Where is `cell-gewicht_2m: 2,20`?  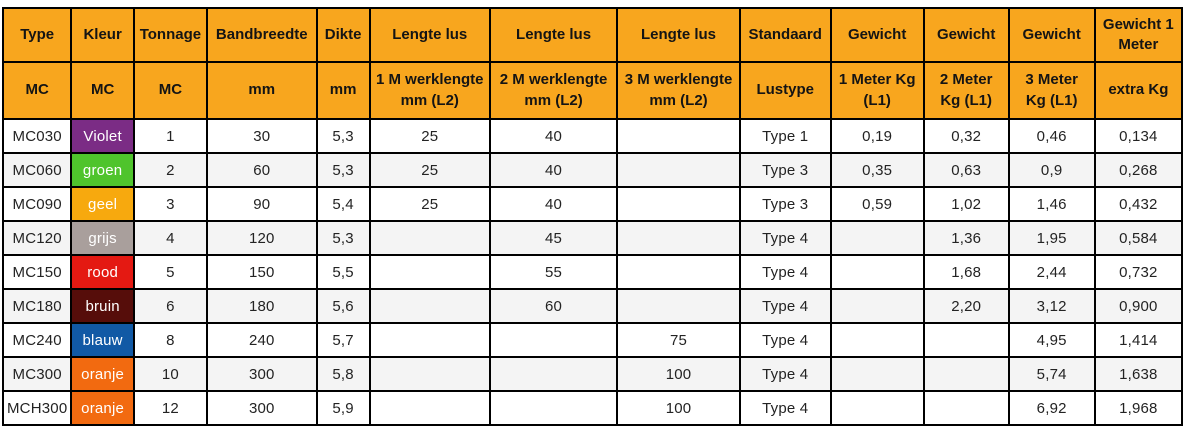
cell-gewicht_2m: 2,20 is located at coordinates (966, 306).